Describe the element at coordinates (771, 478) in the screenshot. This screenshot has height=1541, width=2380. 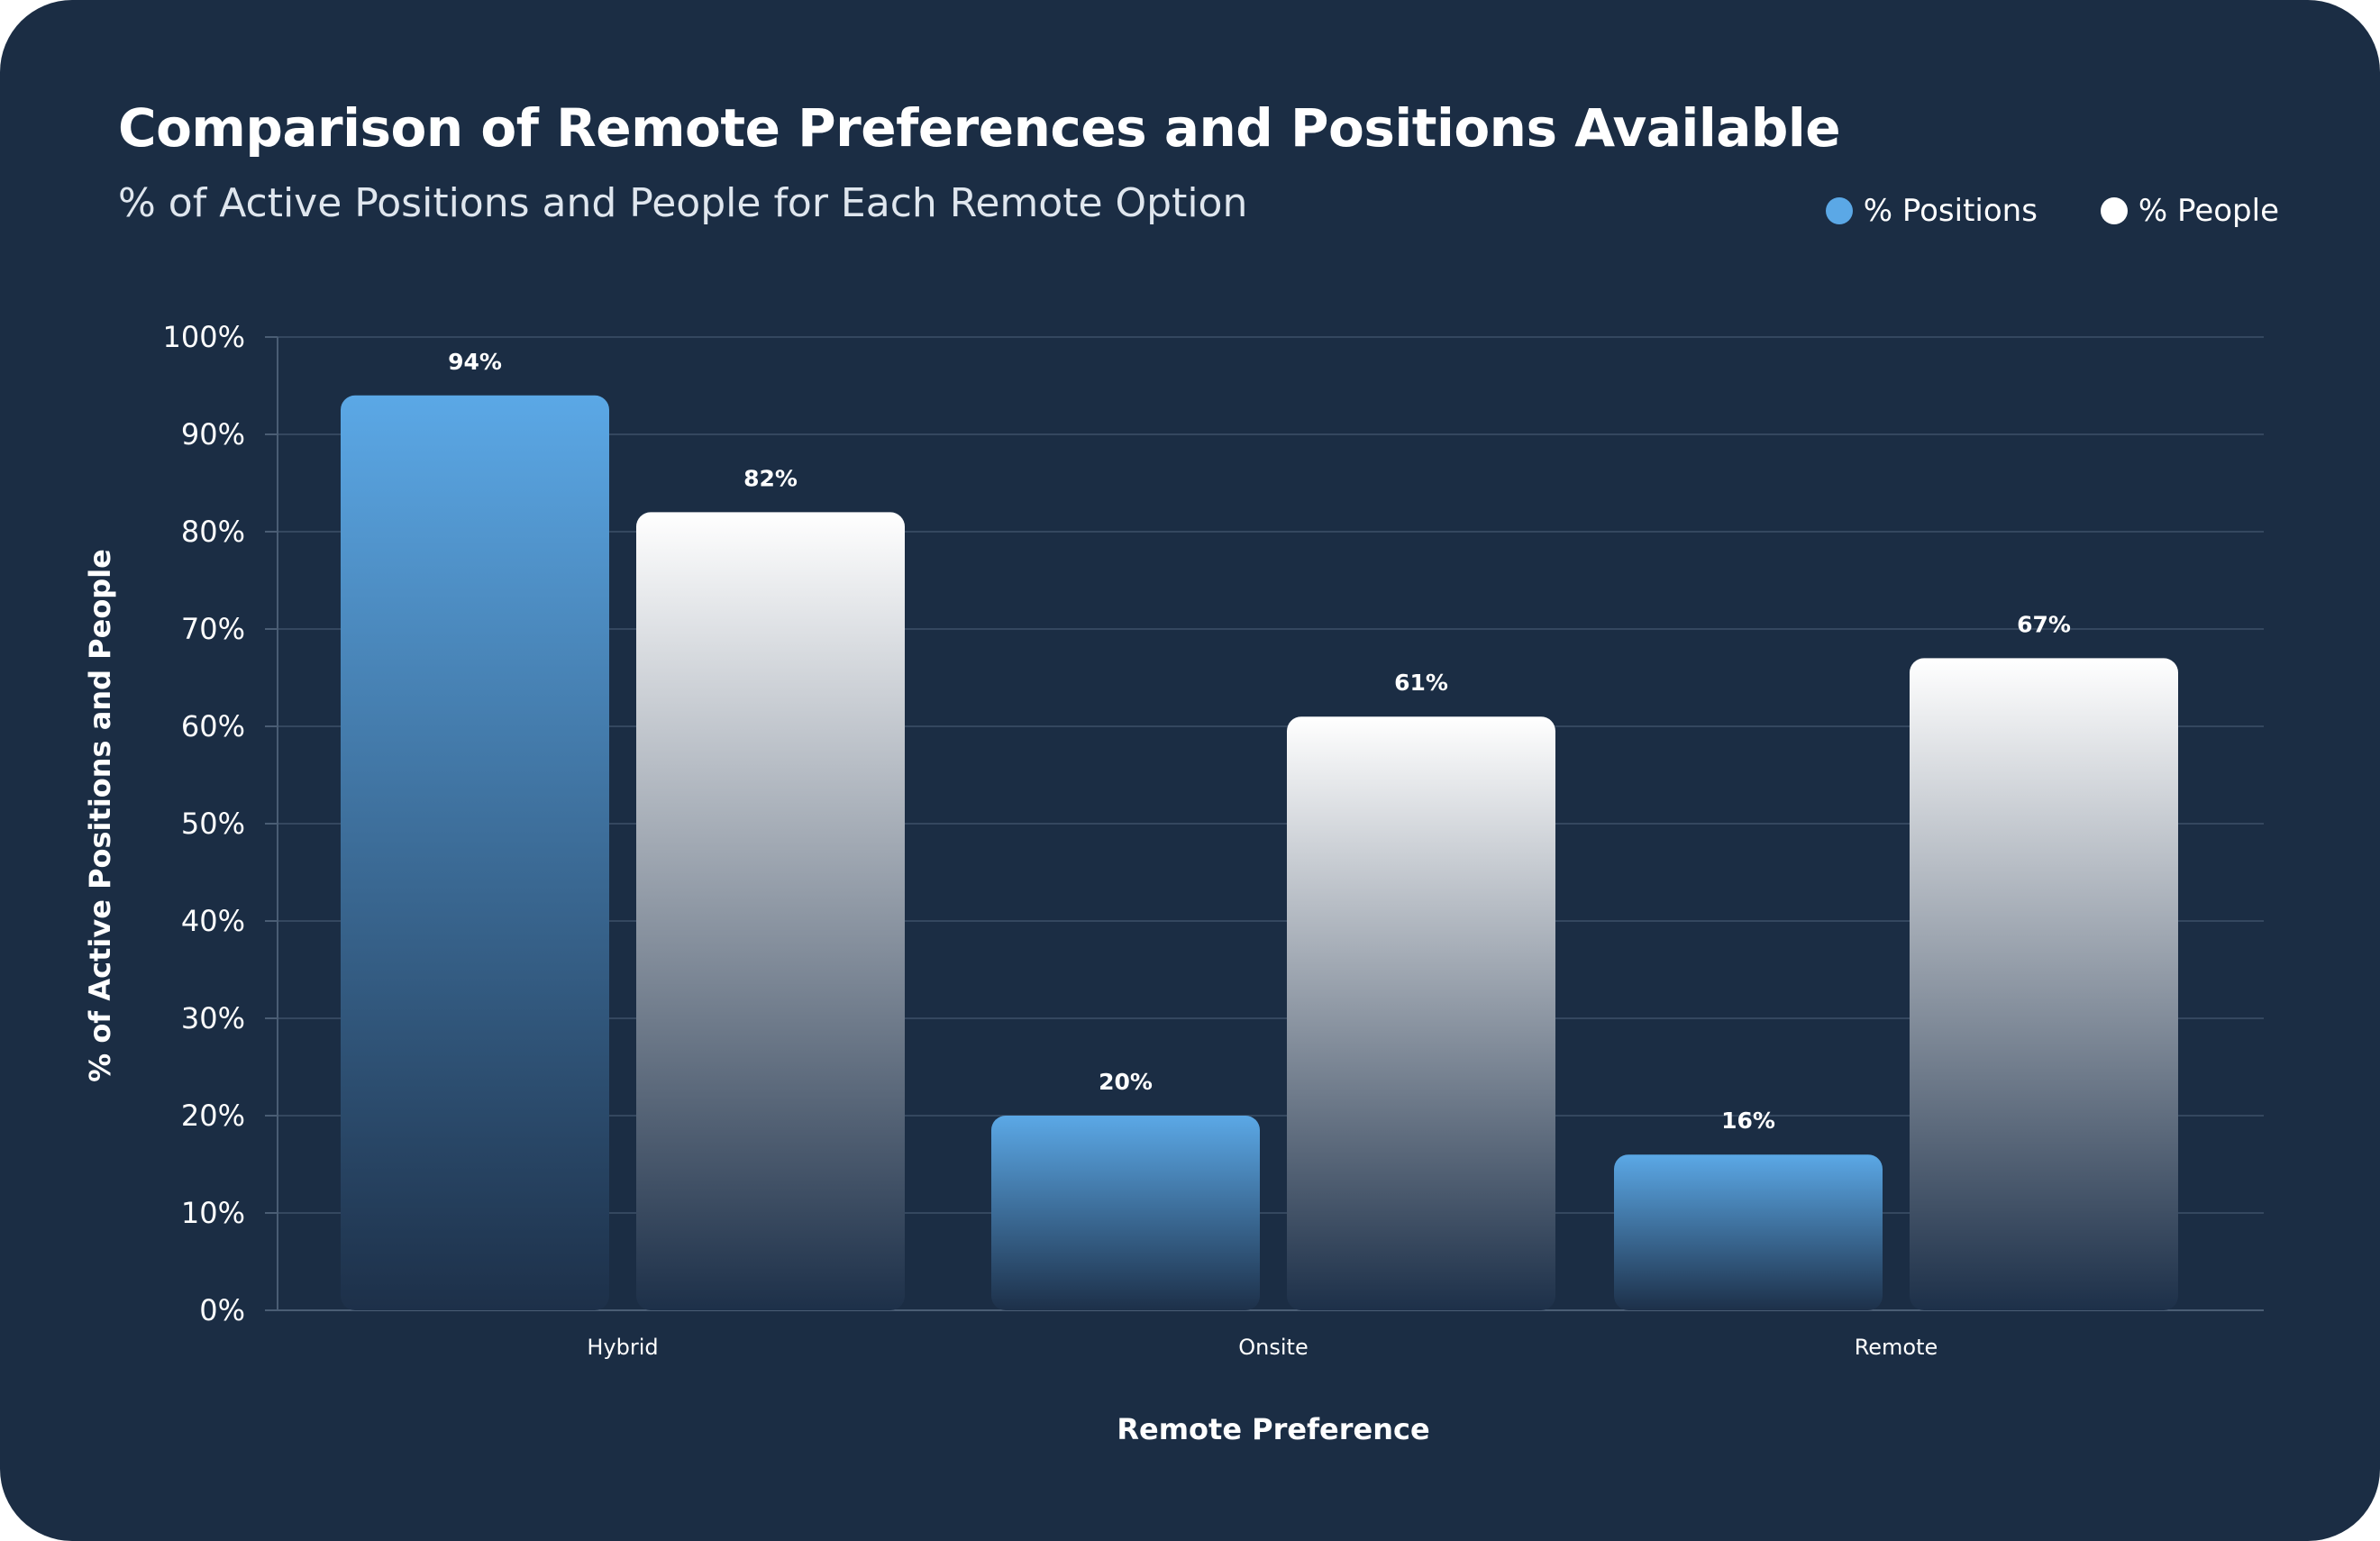
I see `value-label-people-hybrid: 82%` at that location.